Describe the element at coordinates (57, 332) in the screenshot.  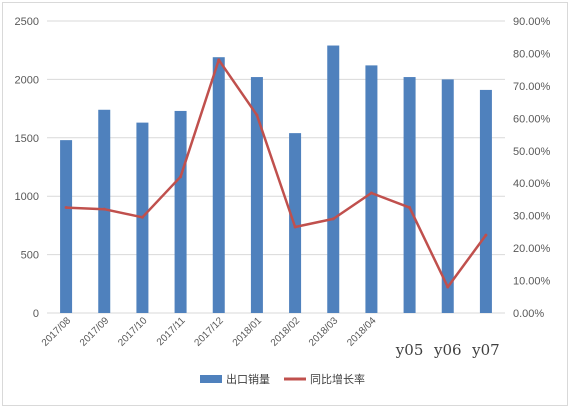
I see `x-tick-label: 2017/08` at that location.